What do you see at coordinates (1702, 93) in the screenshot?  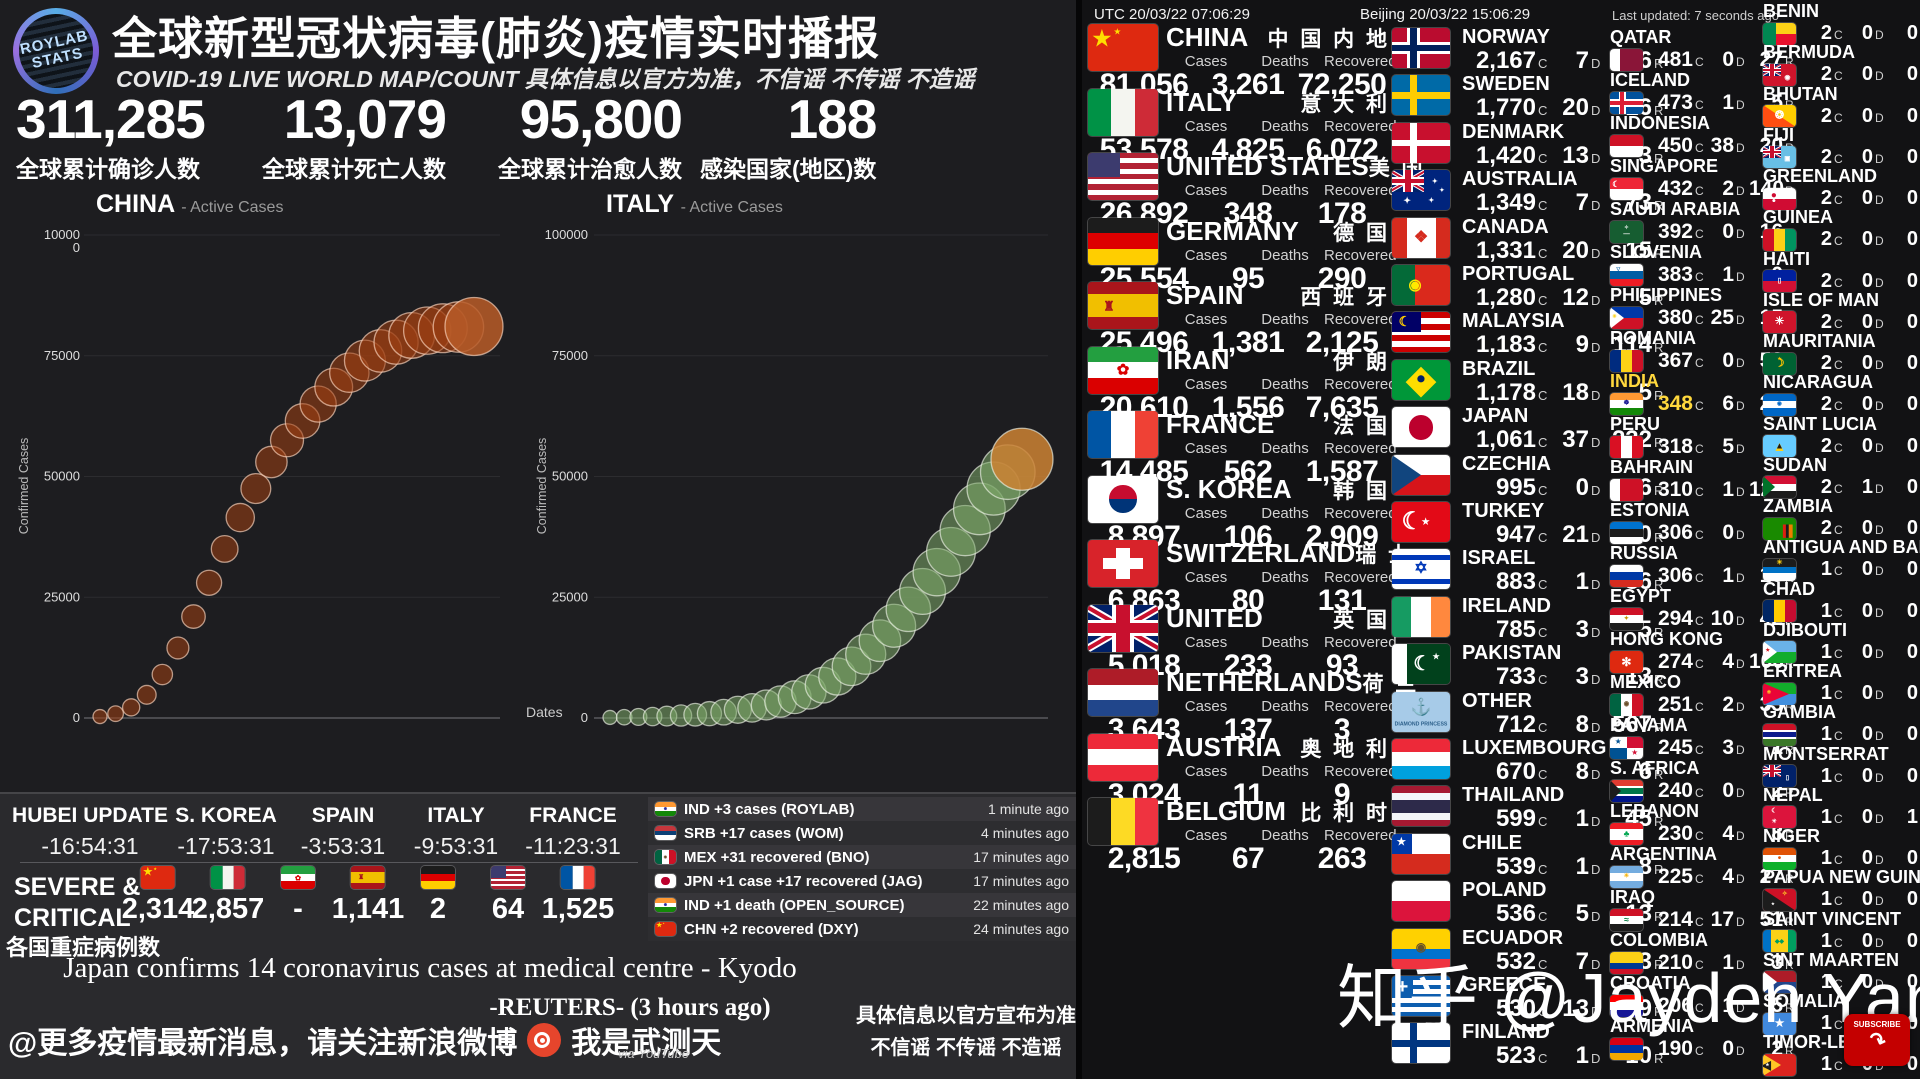 I see `country-row-iceland: ICELAND473C1D5R` at bounding box center [1702, 93].